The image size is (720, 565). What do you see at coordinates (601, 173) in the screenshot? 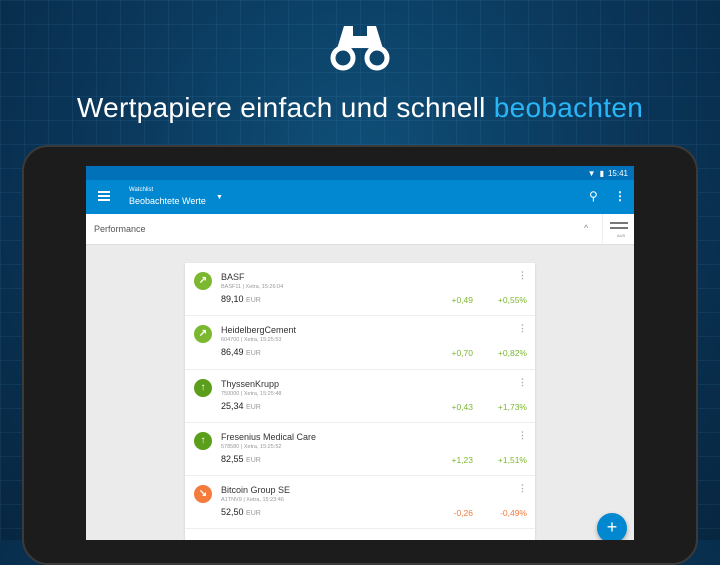
I see `battery-icon: ▮` at bounding box center [601, 173].